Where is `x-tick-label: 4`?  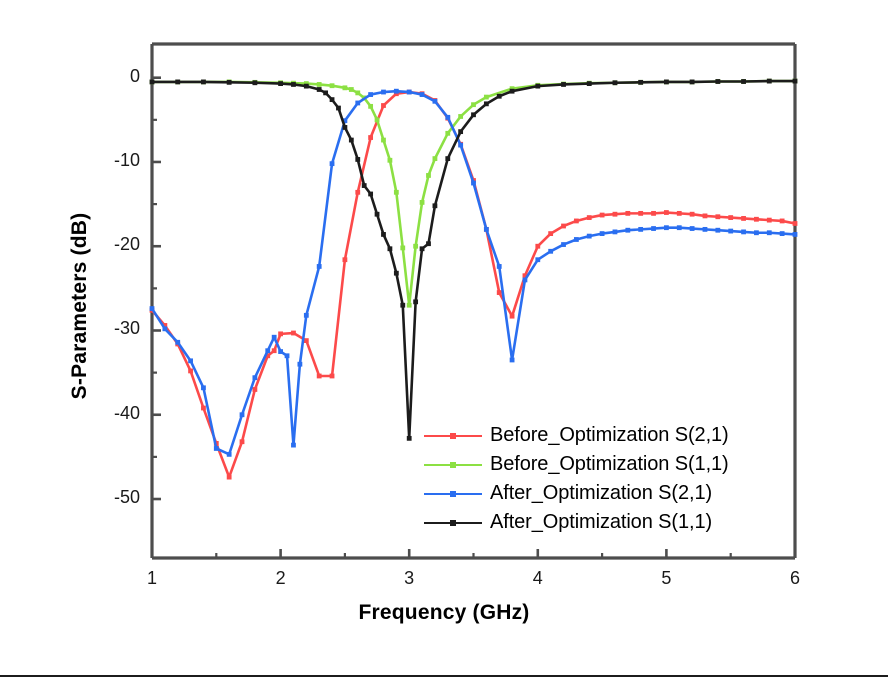 x-tick-label: 4 is located at coordinates (537, 578).